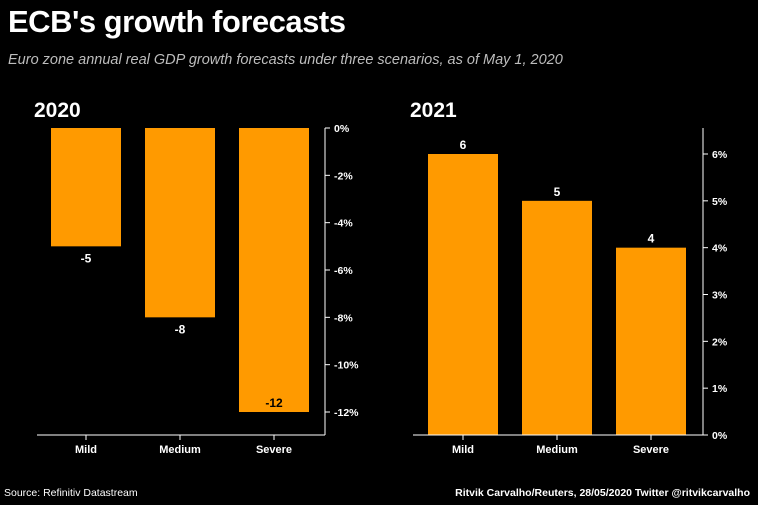 This screenshot has height=505, width=758. I want to click on panel-2020-y-tick-label-3: -6%, so click(343, 271).